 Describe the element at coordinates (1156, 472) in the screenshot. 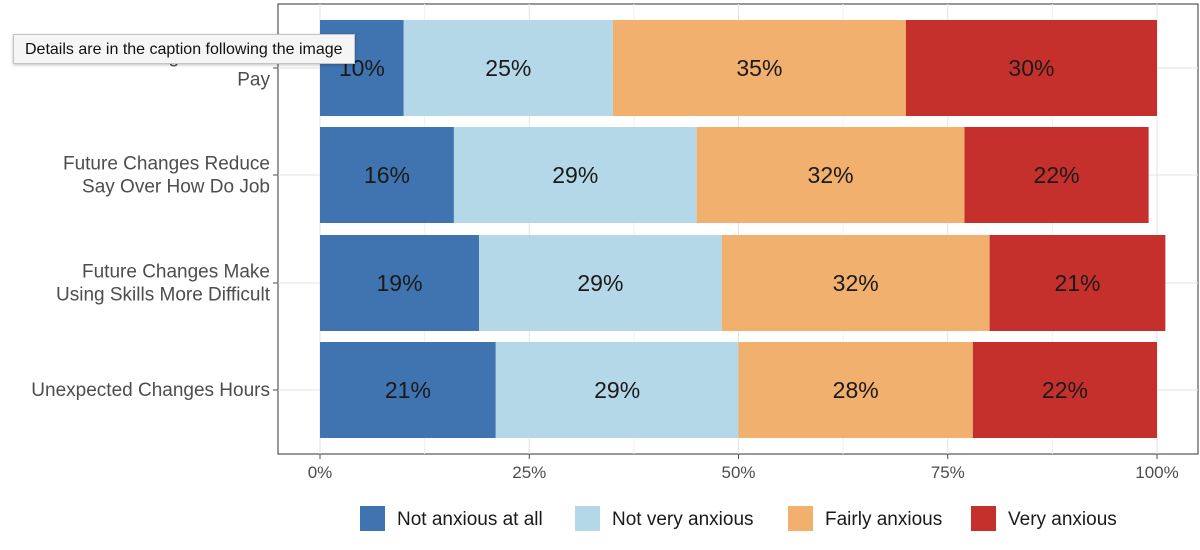

I see `x-tick-label: 100%` at that location.